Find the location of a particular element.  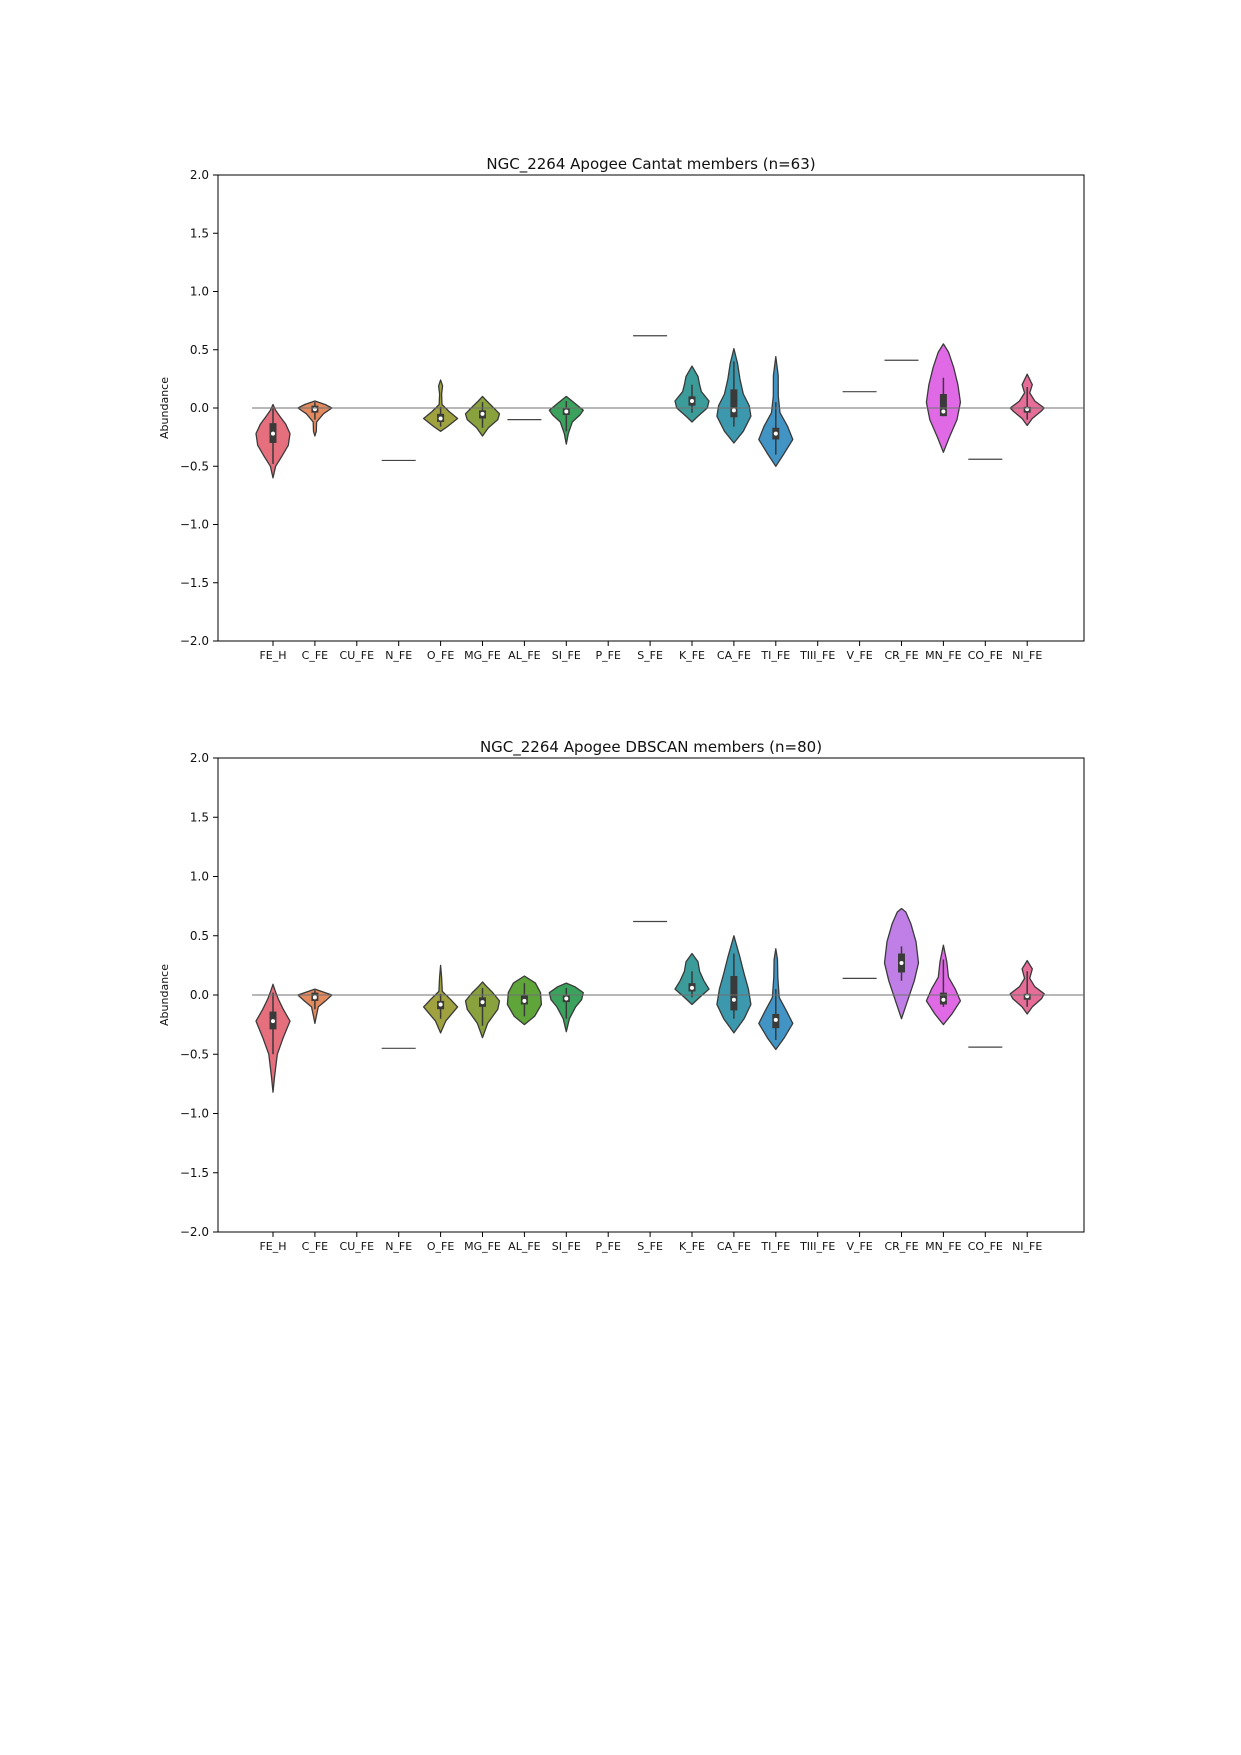

violin-o-fe is located at coordinates (440, 405).